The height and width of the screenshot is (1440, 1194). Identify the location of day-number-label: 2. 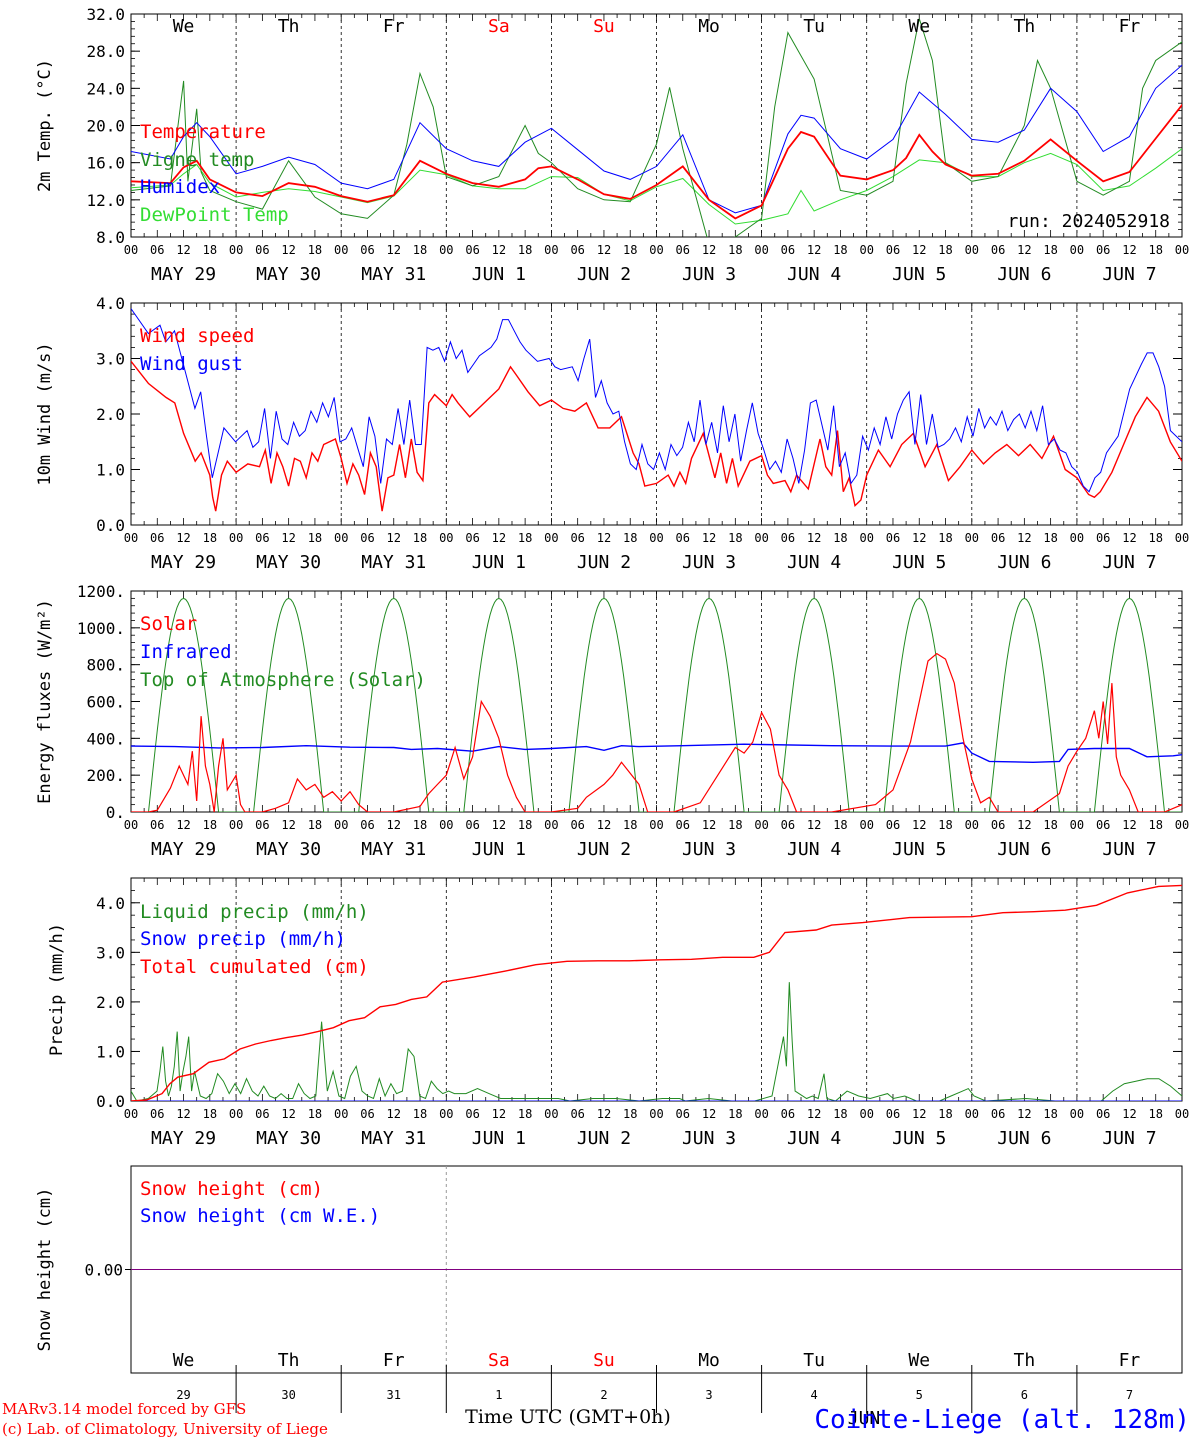
(603, 1395).